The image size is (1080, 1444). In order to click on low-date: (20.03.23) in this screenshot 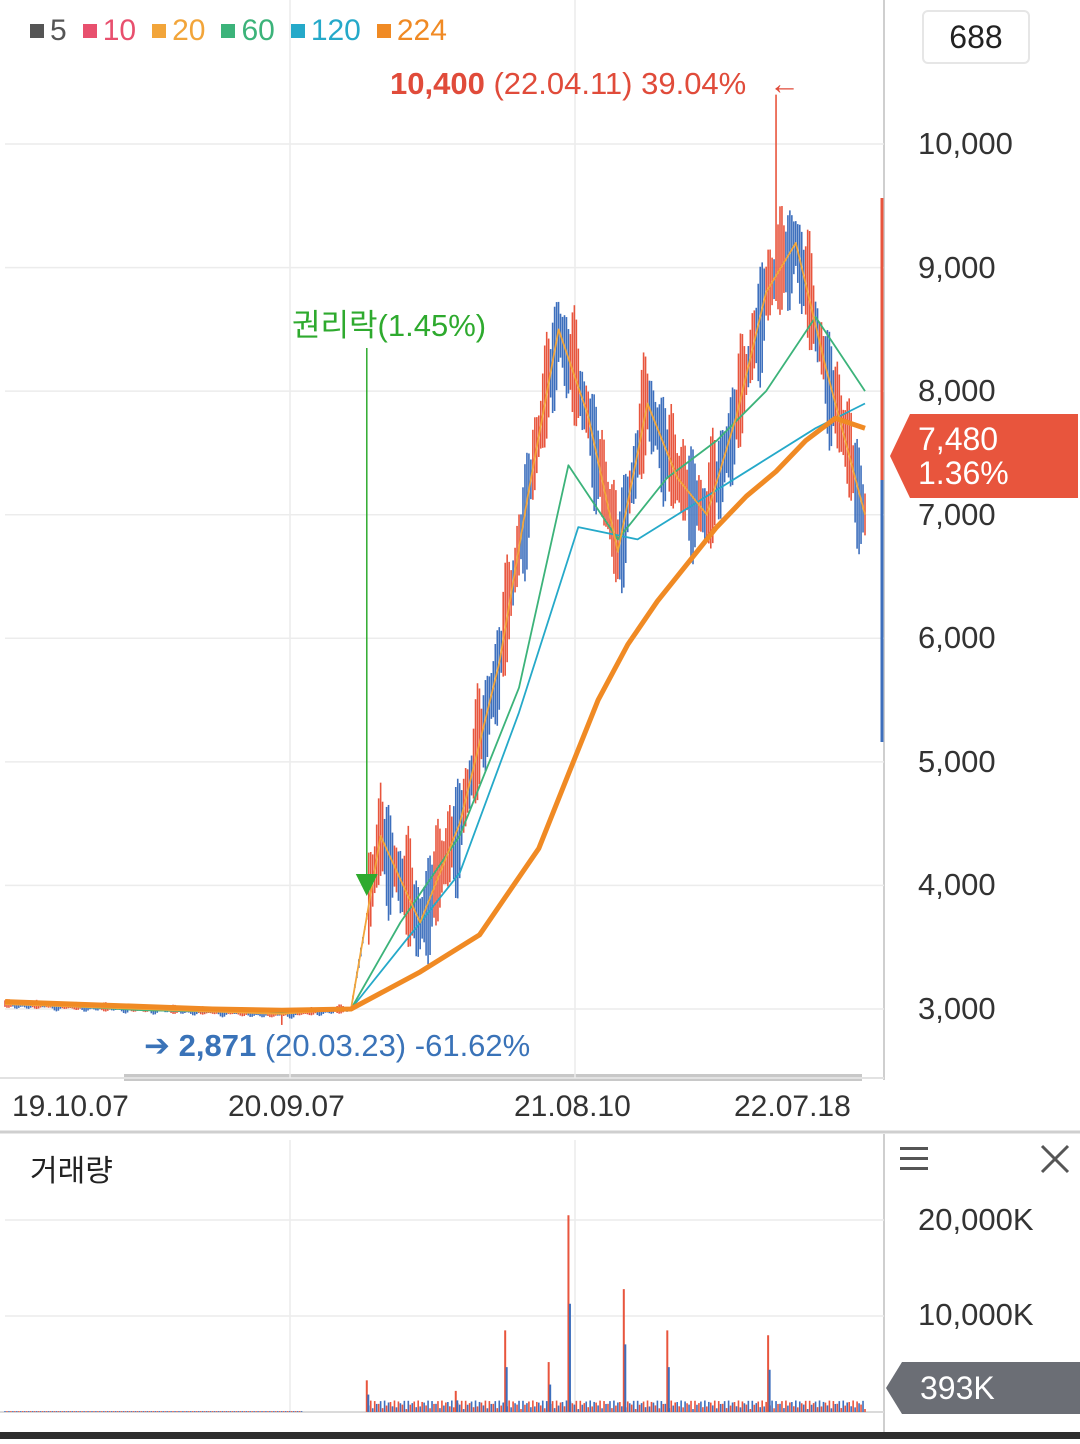, I will do `click(335, 1045)`.